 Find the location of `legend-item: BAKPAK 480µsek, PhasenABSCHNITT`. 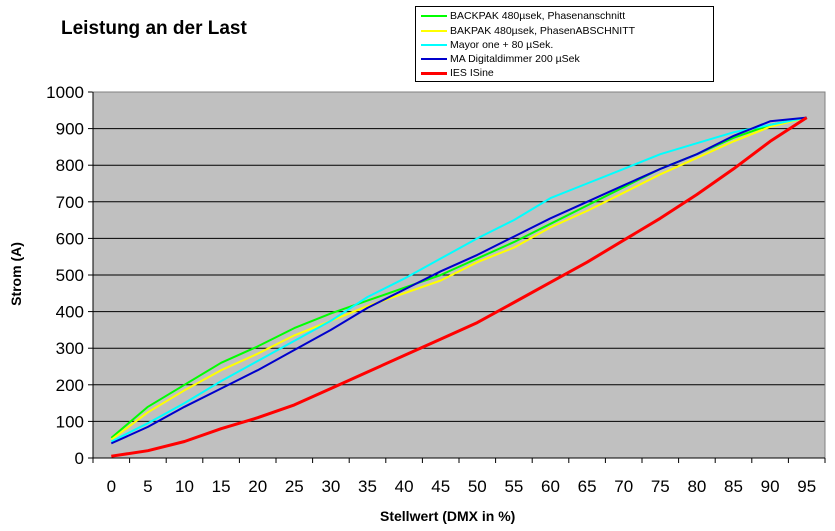

legend-item: BAKPAK 480µsek, PhasenABSCHNITT is located at coordinates (528, 31).